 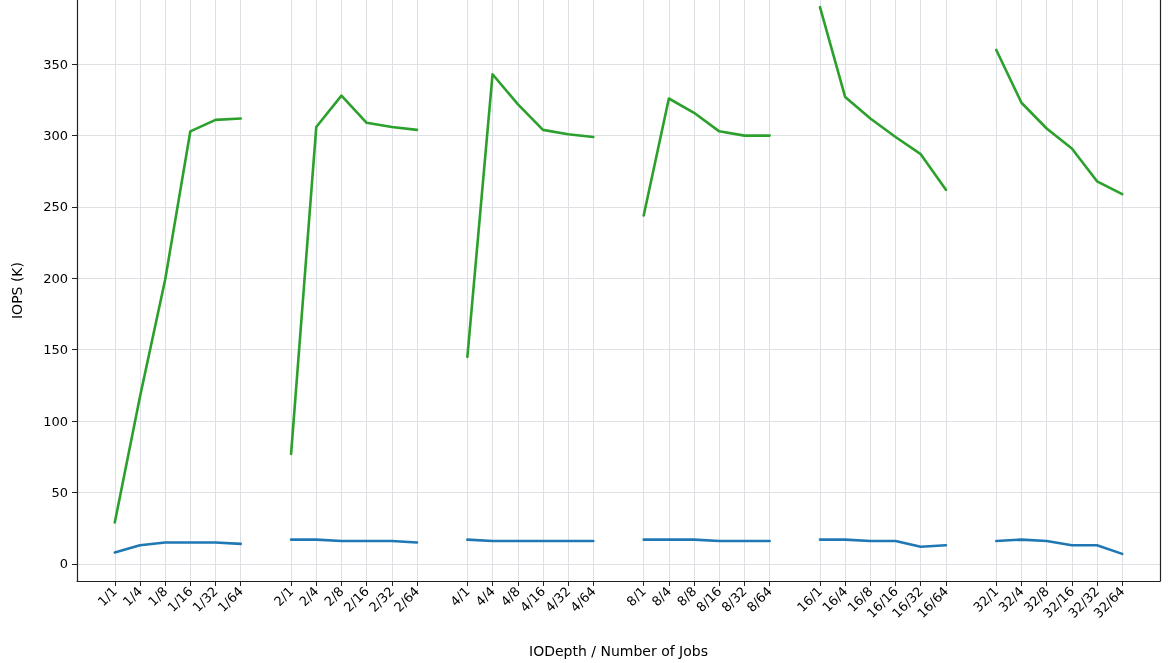 What do you see at coordinates (485, 596) in the screenshot?
I see `x-tick-label: 4/4` at bounding box center [485, 596].